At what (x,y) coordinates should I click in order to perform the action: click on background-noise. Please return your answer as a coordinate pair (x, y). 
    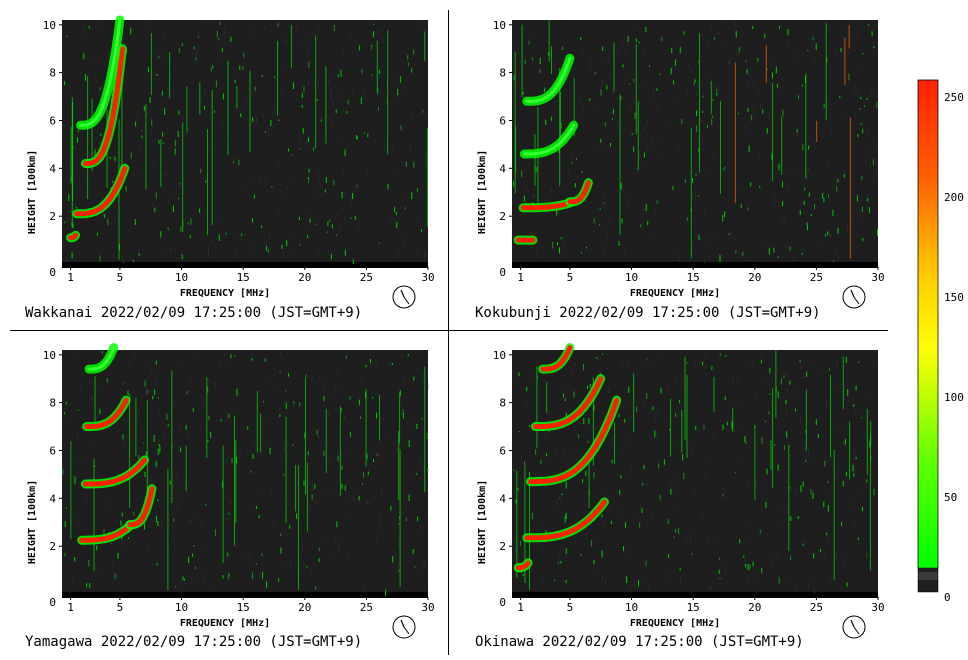
    Looking at the image, I should click on (694, 472).